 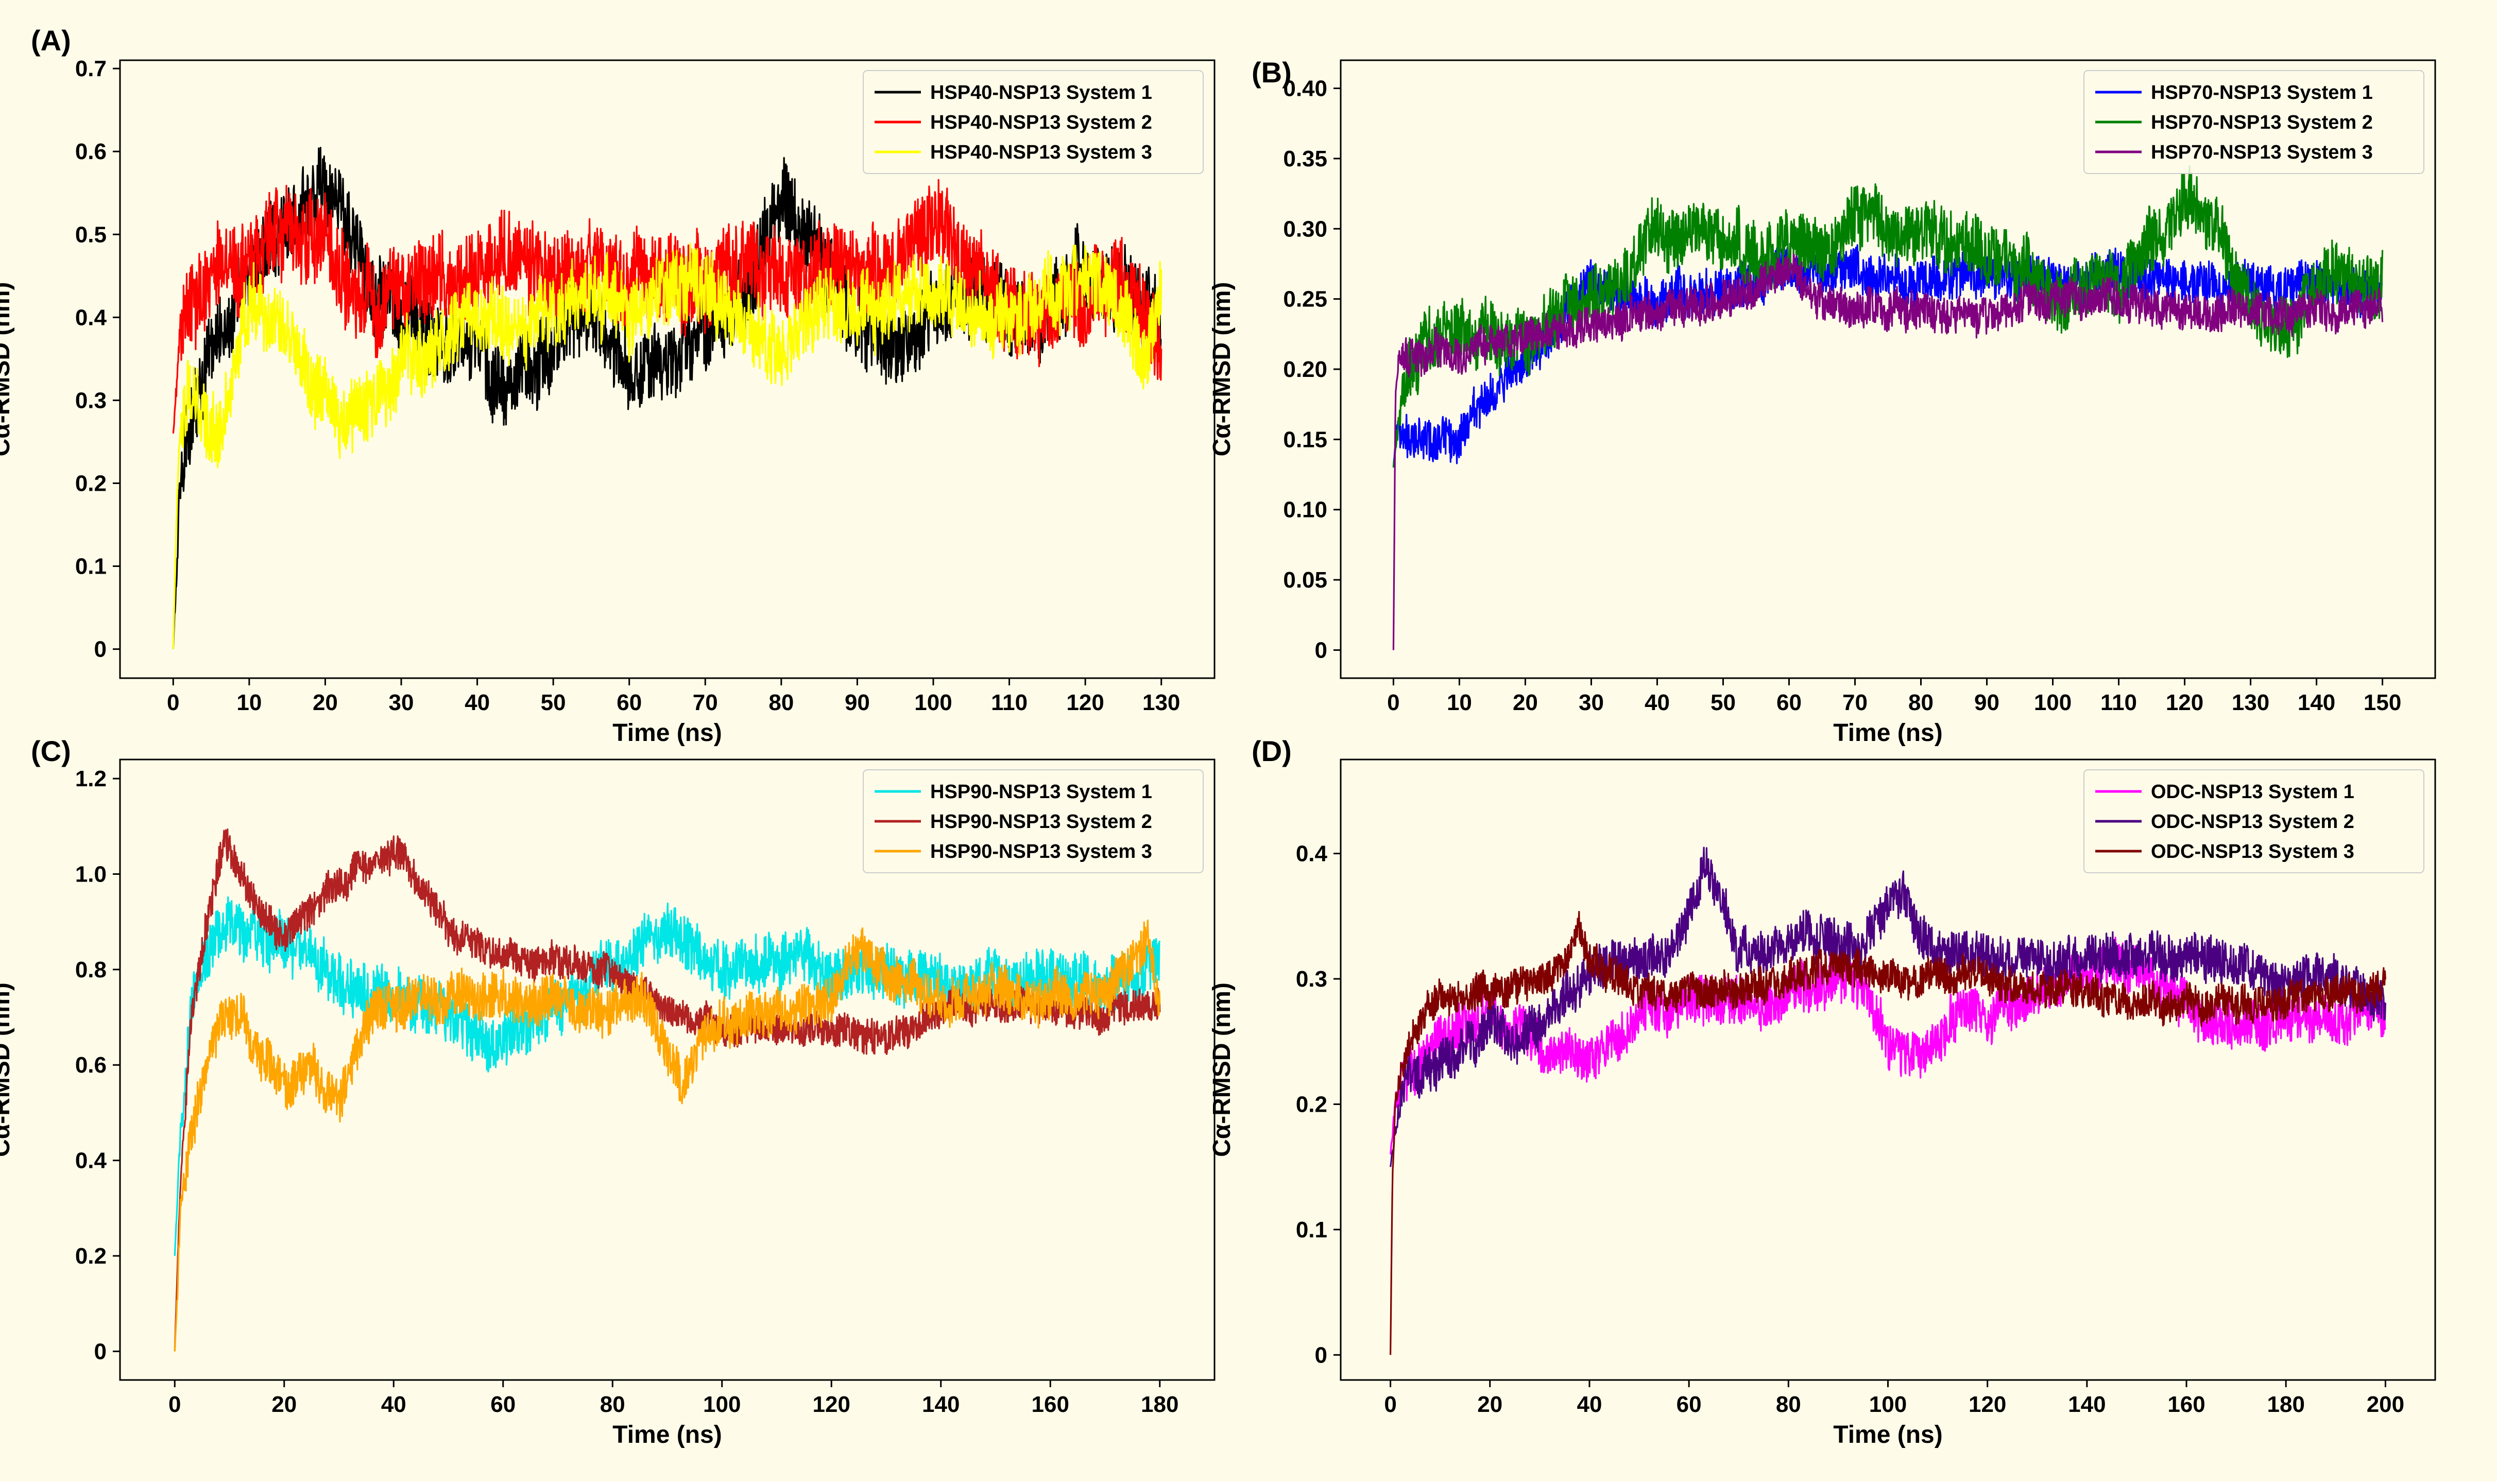 What do you see at coordinates (1305, 369) in the screenshot?
I see `y-tick-label: 0.20` at bounding box center [1305, 369].